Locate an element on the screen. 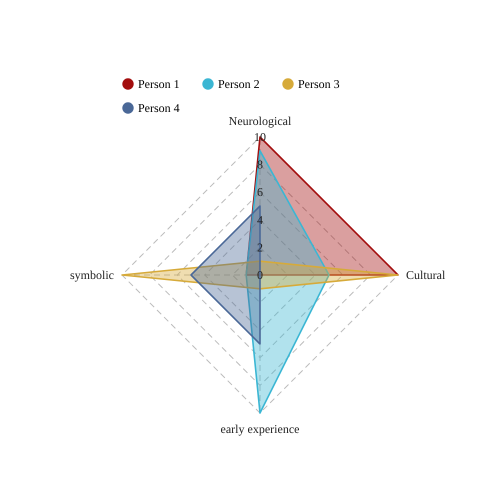  legend-label: Person 1 is located at coordinates (159, 84).